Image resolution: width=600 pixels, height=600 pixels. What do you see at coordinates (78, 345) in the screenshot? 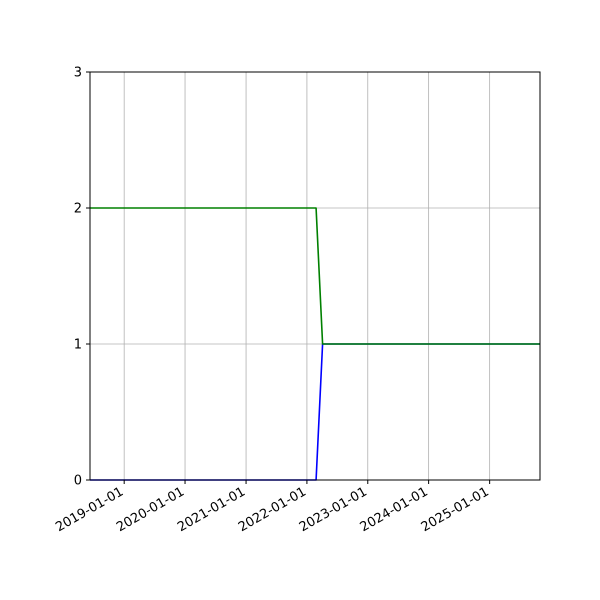
I see `y-tick-label: 1` at bounding box center [78, 345].